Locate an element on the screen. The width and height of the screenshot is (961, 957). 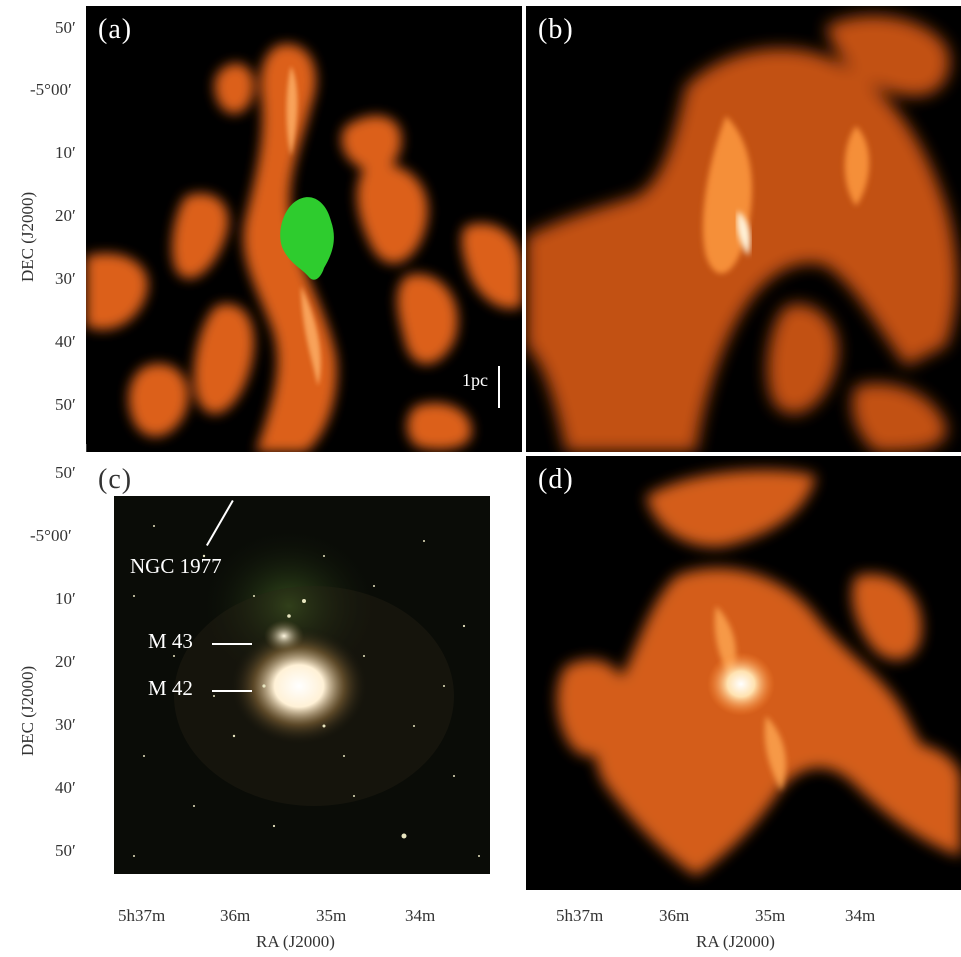
m42-label: M 42 is located at coordinates (170, 688).